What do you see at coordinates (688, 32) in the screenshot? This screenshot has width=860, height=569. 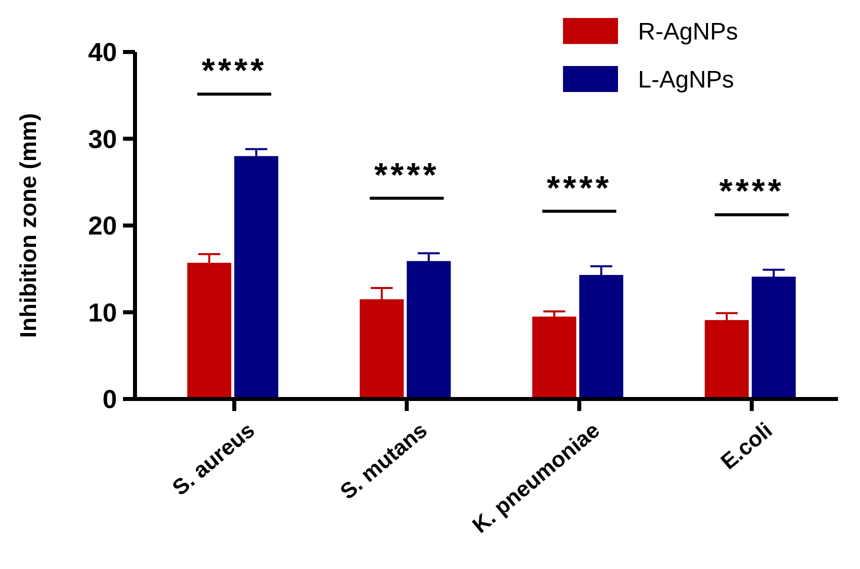 I see `legend-label: R-AgNPs` at bounding box center [688, 32].